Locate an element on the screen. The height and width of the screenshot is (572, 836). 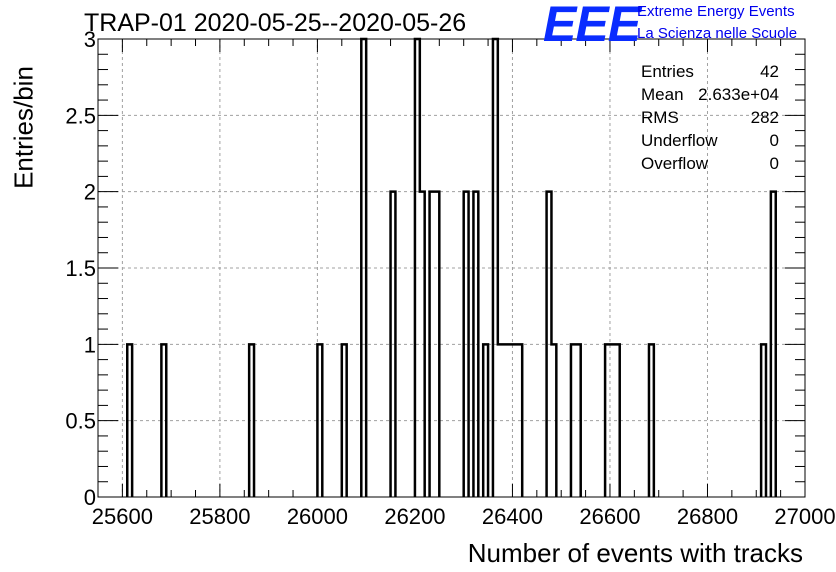
stats-value: 2.633e+04 is located at coordinates (738, 94).